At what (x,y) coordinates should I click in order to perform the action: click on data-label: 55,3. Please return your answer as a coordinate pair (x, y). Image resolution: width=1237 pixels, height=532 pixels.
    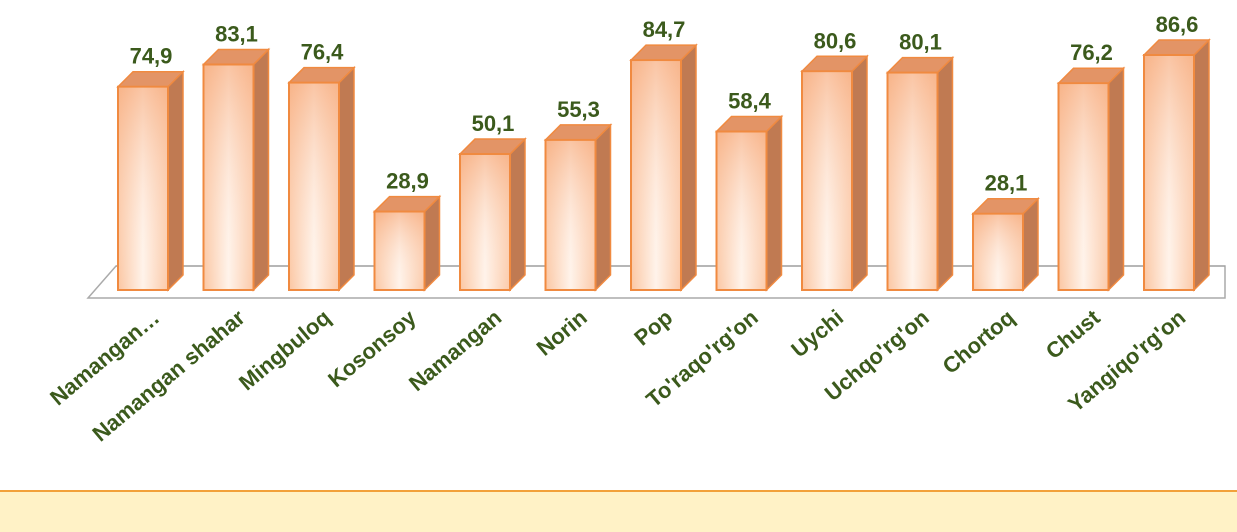
    Looking at the image, I should click on (578, 109).